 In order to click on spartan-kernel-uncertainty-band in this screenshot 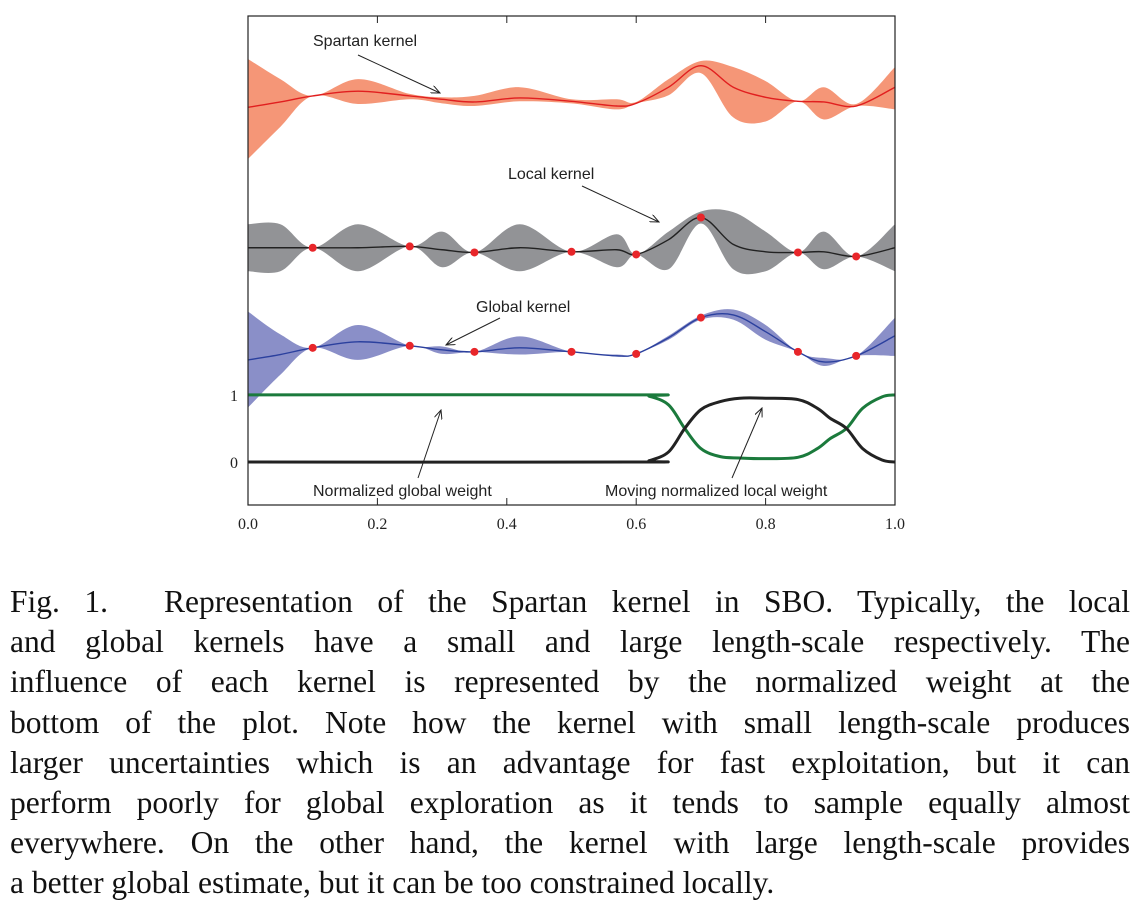, I will do `click(571, 109)`.